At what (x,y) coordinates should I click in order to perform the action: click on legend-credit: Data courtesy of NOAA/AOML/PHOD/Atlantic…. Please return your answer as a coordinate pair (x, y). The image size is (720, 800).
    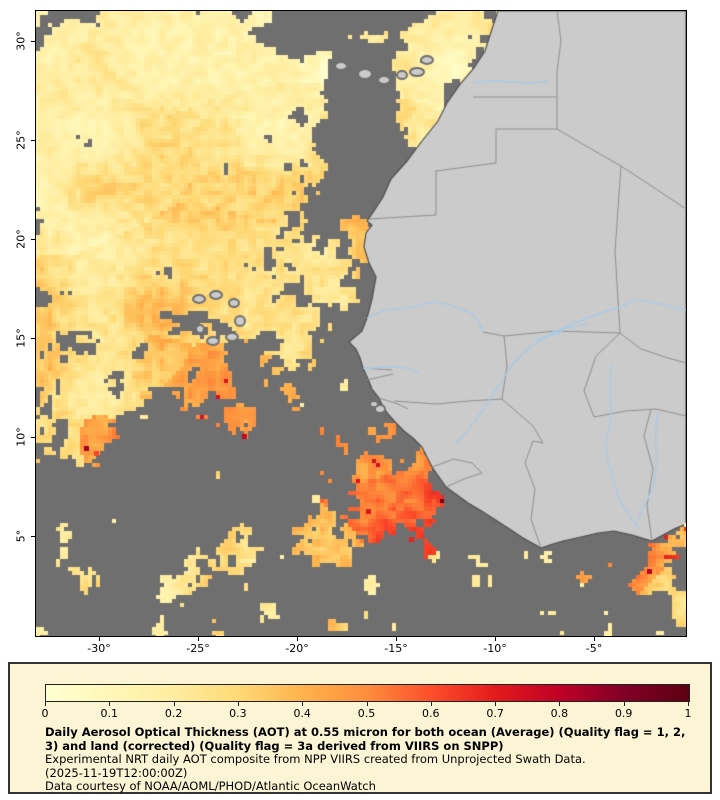
    Looking at the image, I should click on (210, 786).